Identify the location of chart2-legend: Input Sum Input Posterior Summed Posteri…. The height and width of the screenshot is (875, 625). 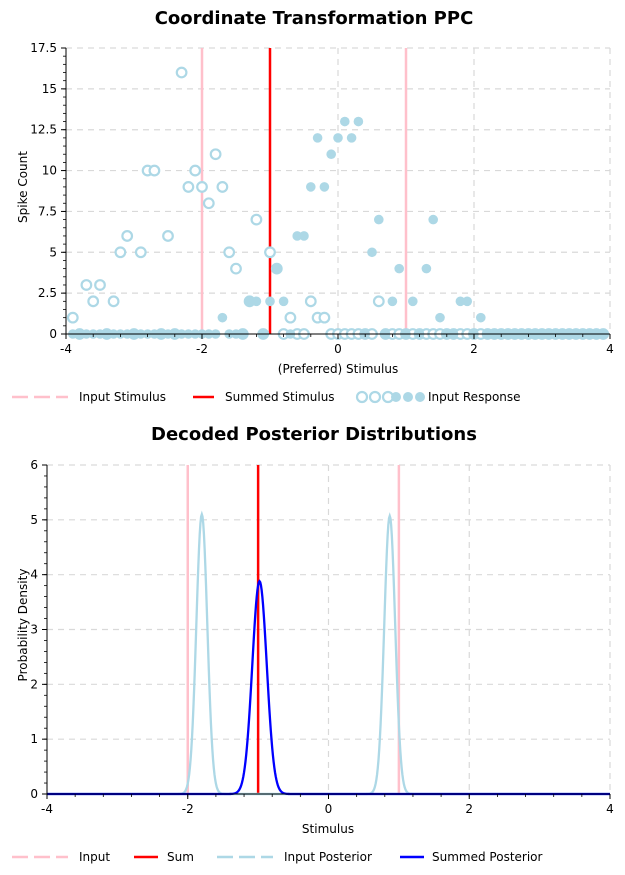
(277, 857).